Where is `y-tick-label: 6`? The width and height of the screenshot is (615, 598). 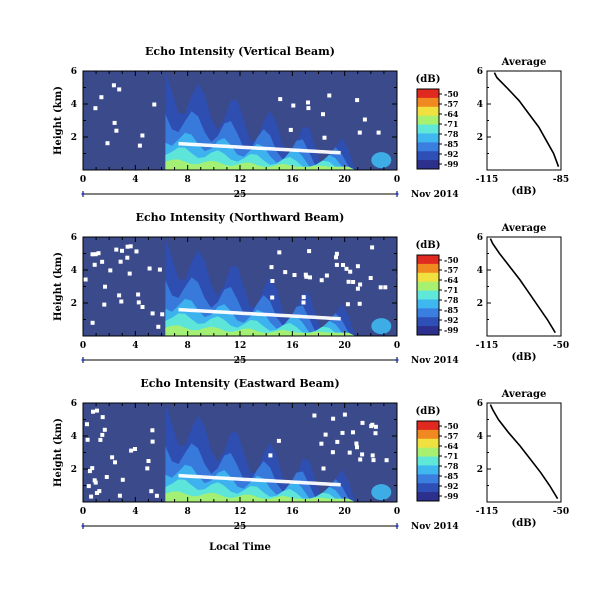 y-tick-label: 6 is located at coordinates (74, 72).